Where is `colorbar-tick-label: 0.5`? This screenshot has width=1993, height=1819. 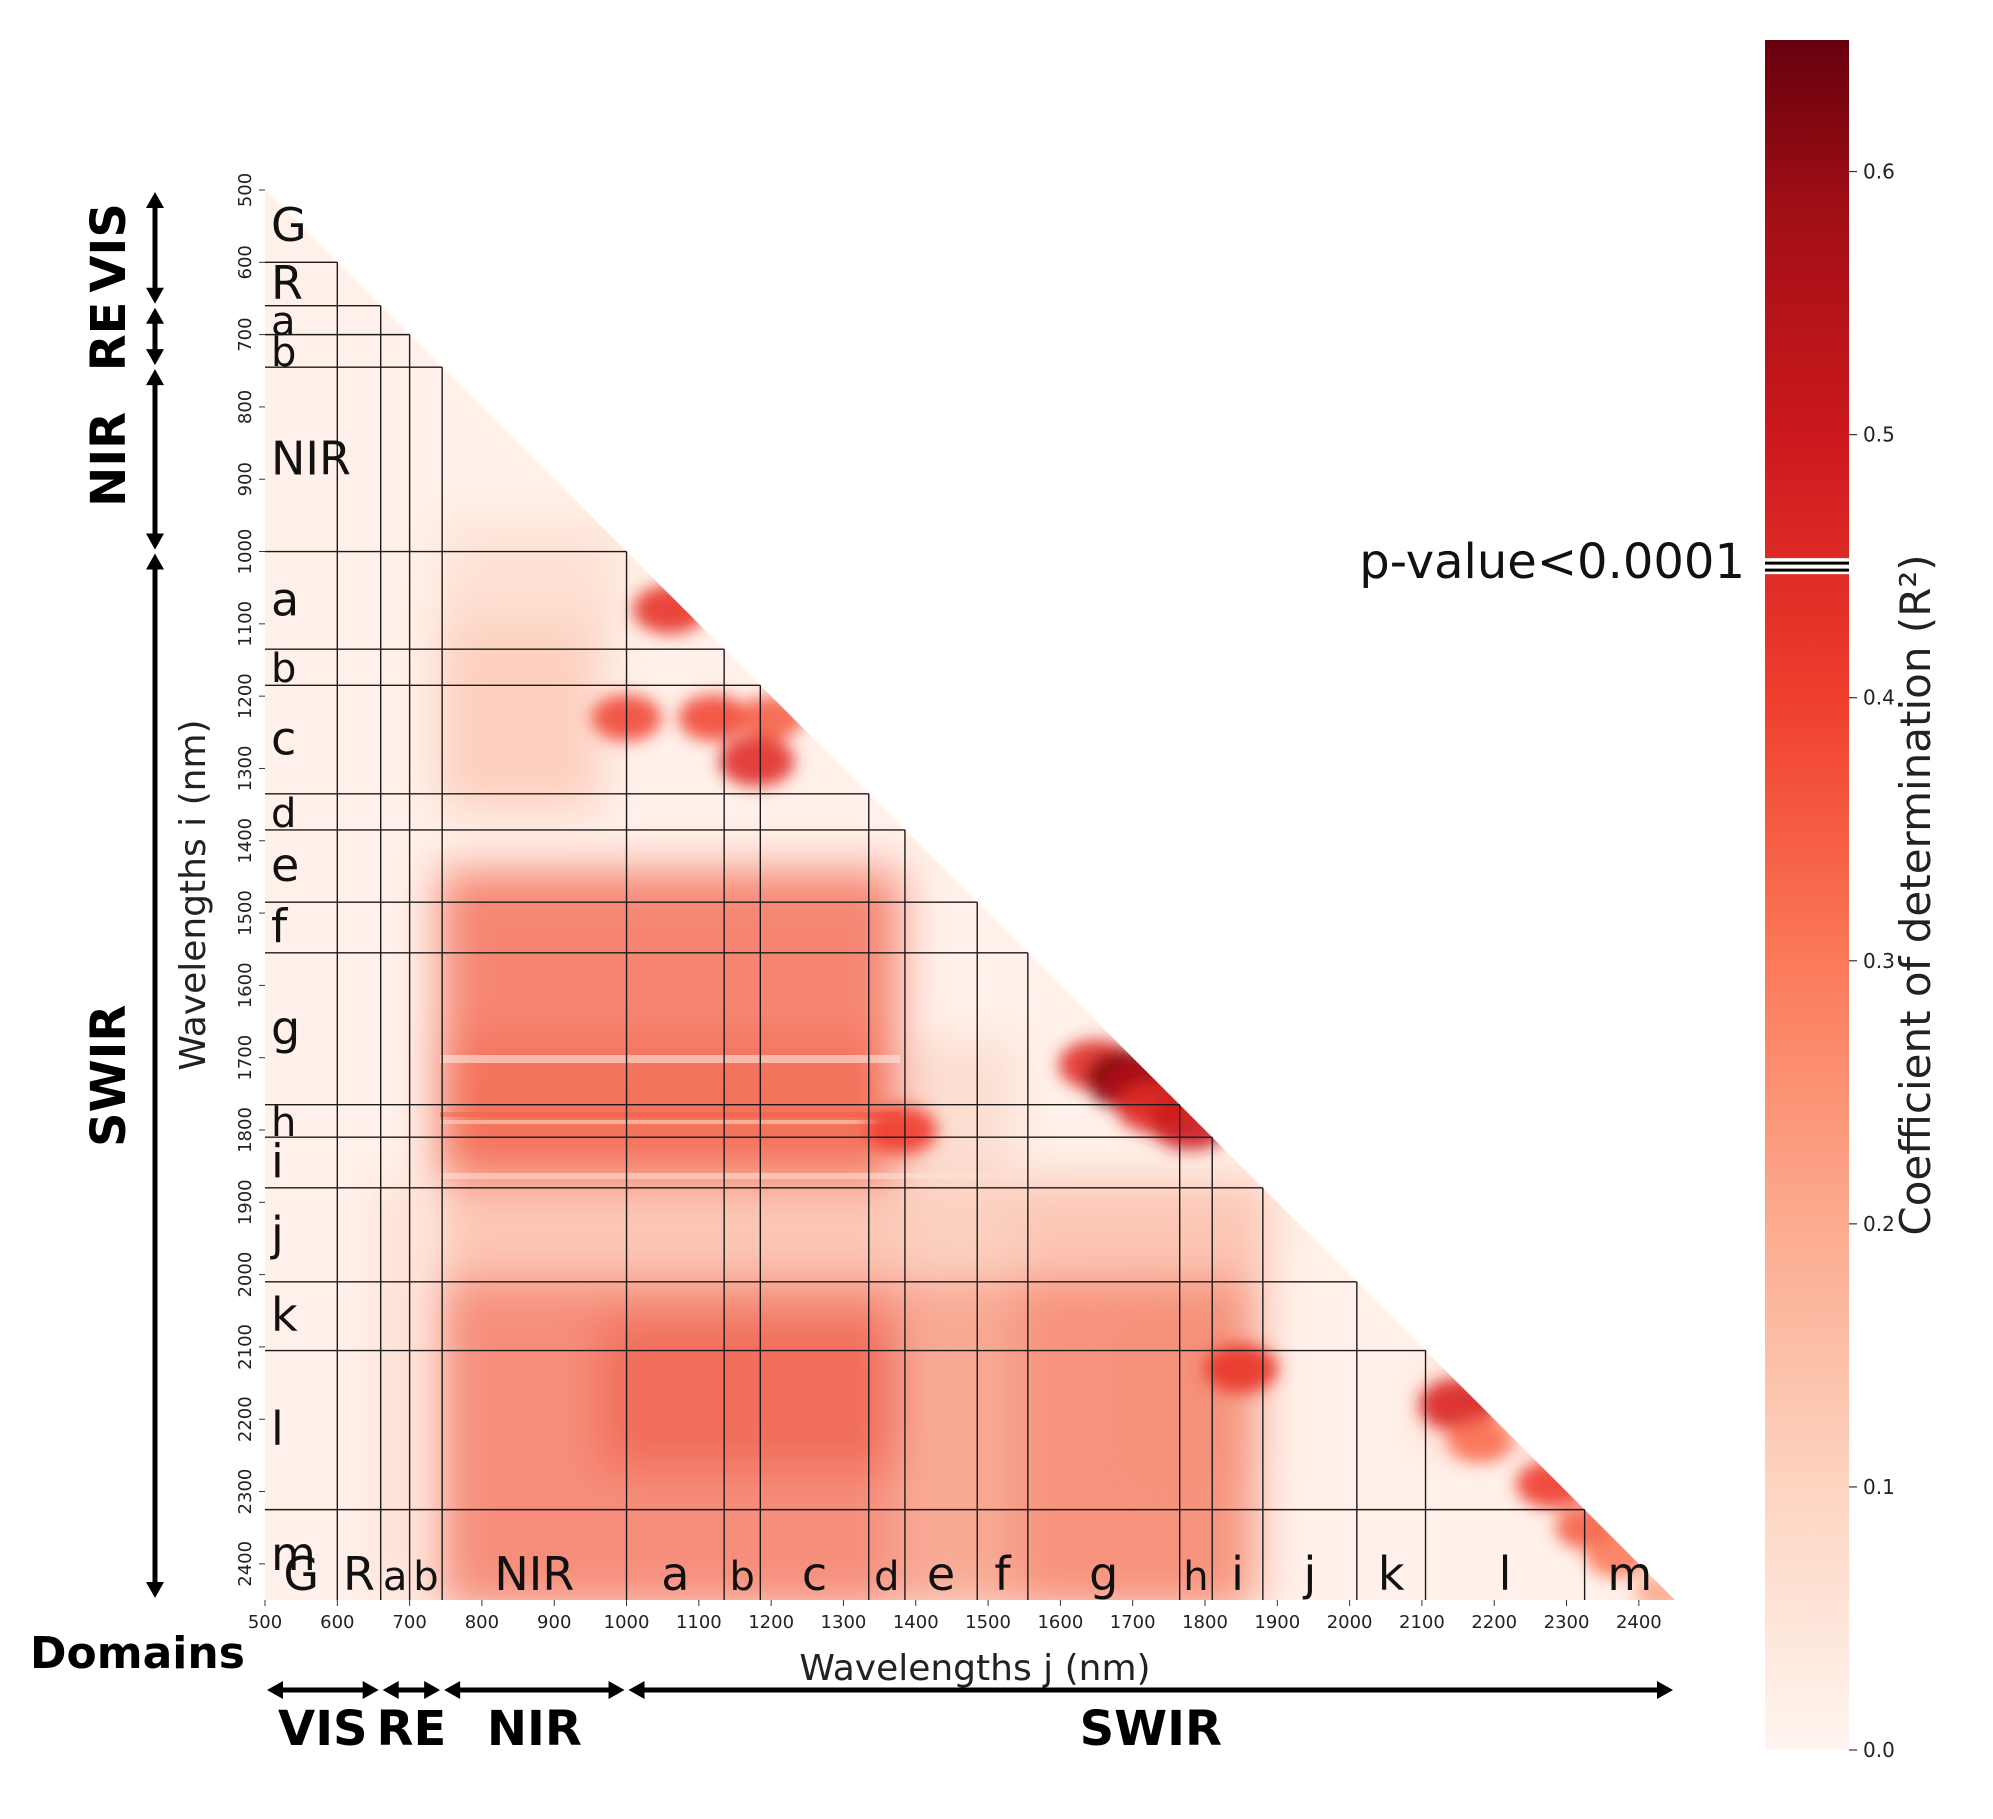 colorbar-tick-label: 0.5 is located at coordinates (1879, 435).